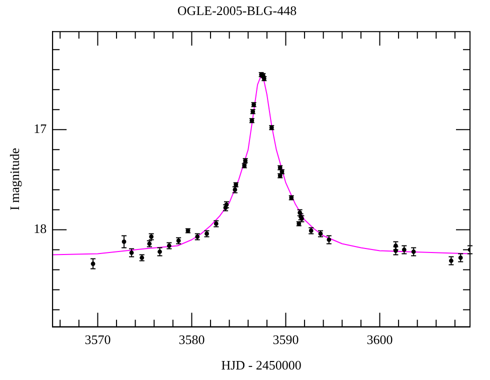 This screenshot has height=380, width=490. Describe the element at coordinates (97, 340) in the screenshot. I see `x-tick-label: 3570` at that location.